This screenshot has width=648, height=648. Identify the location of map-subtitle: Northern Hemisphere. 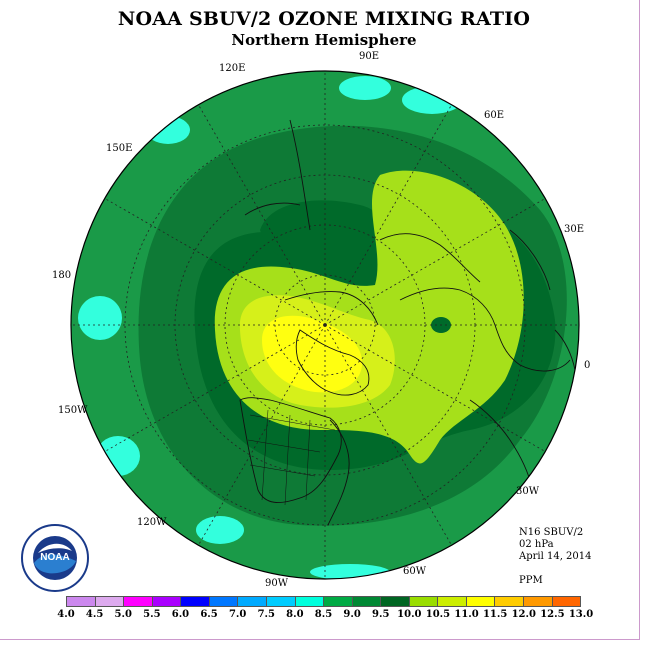
(324, 40).